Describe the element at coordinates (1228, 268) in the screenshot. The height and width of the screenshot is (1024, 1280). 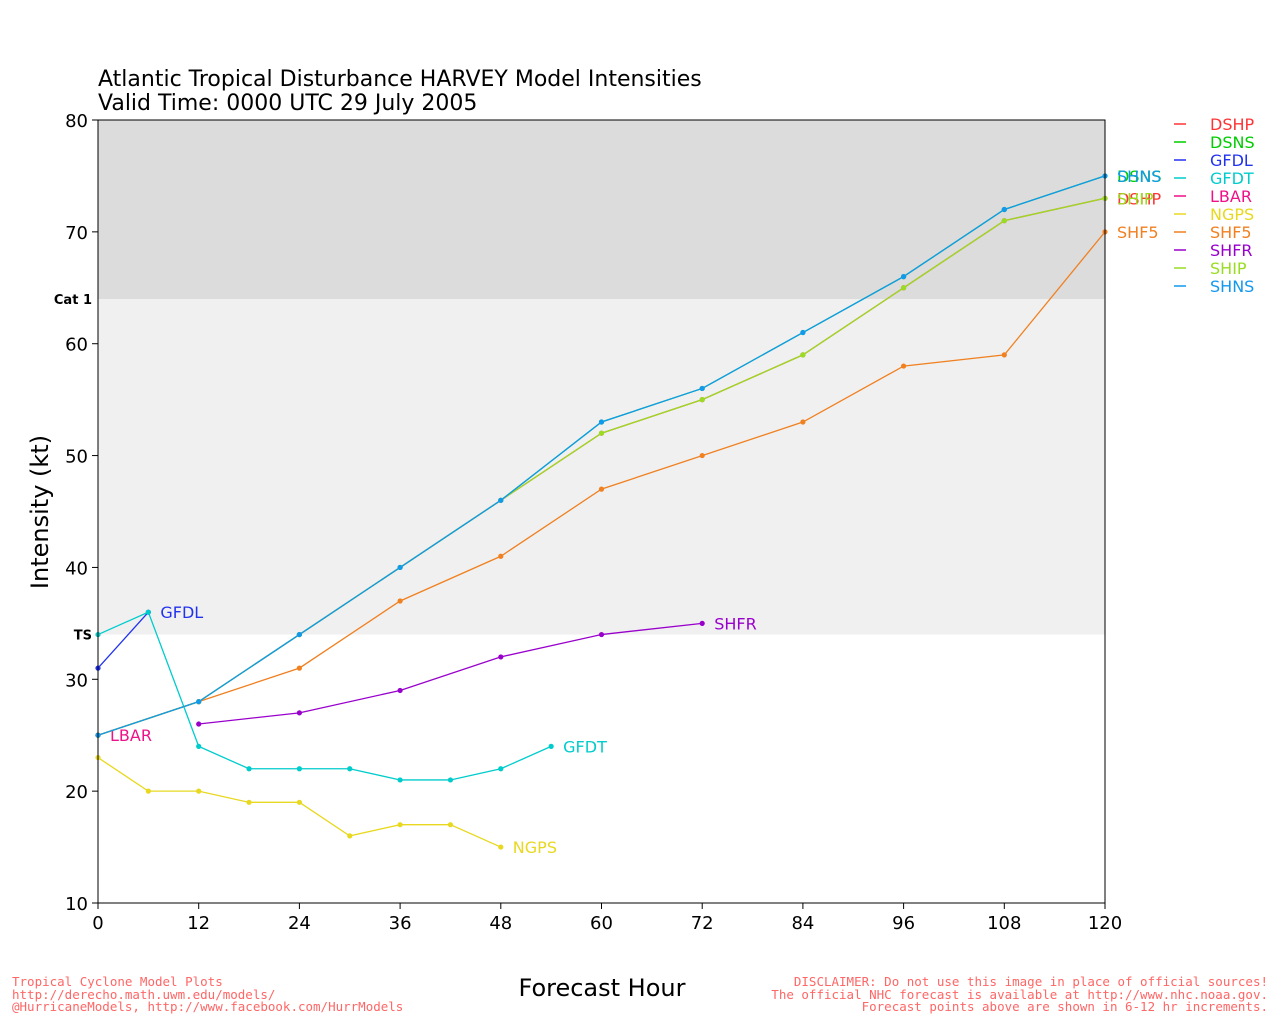
I see `legend-label: SHIP` at that location.